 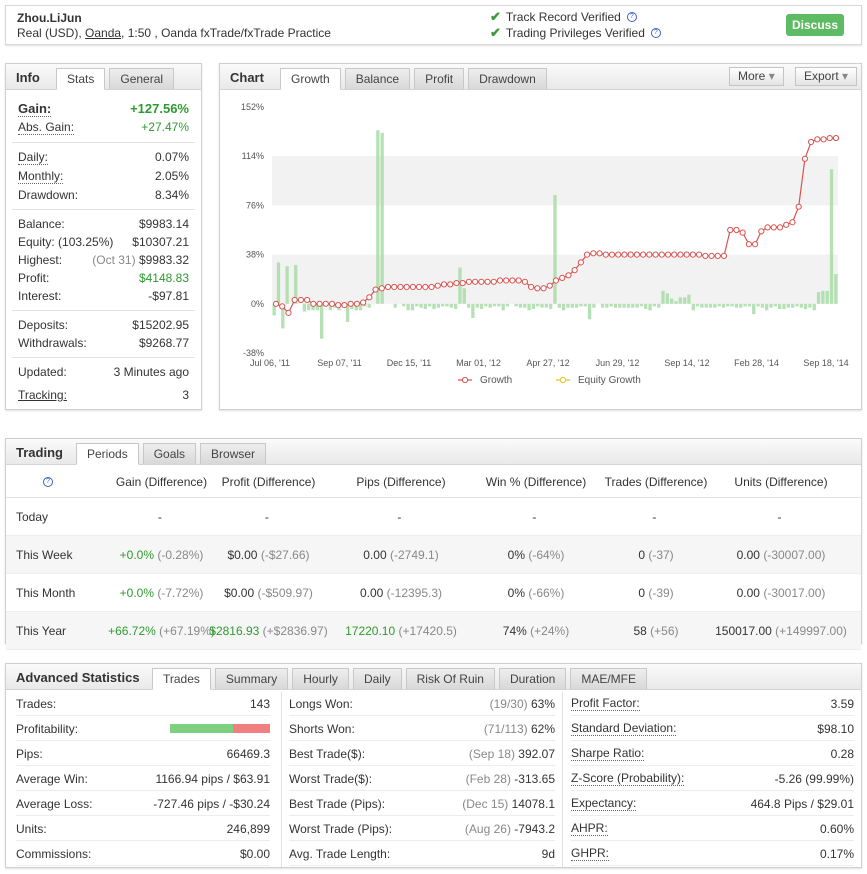 I want to click on tab-balance: Balance, so click(x=377, y=78).